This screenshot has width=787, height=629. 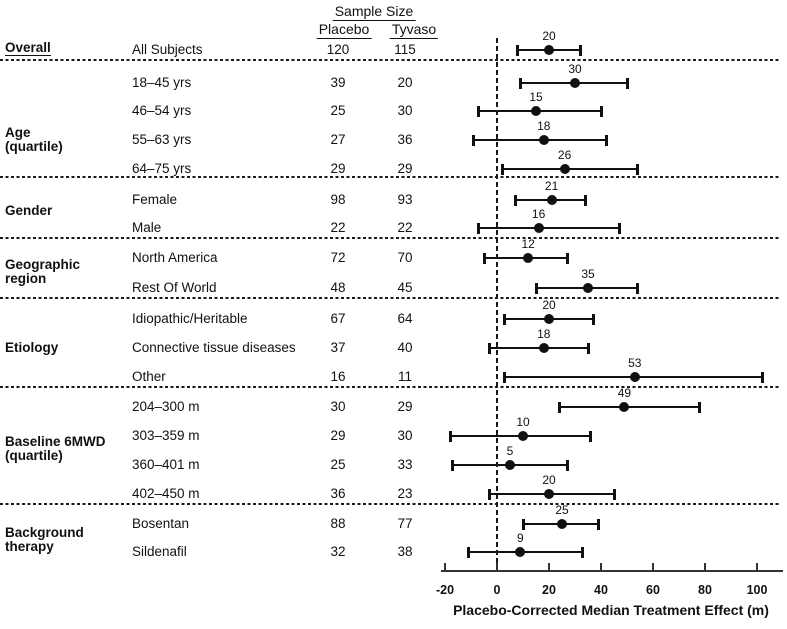 What do you see at coordinates (55, 448) in the screenshot?
I see `group-label: Baseline 6MWD (quartile)` at bounding box center [55, 448].